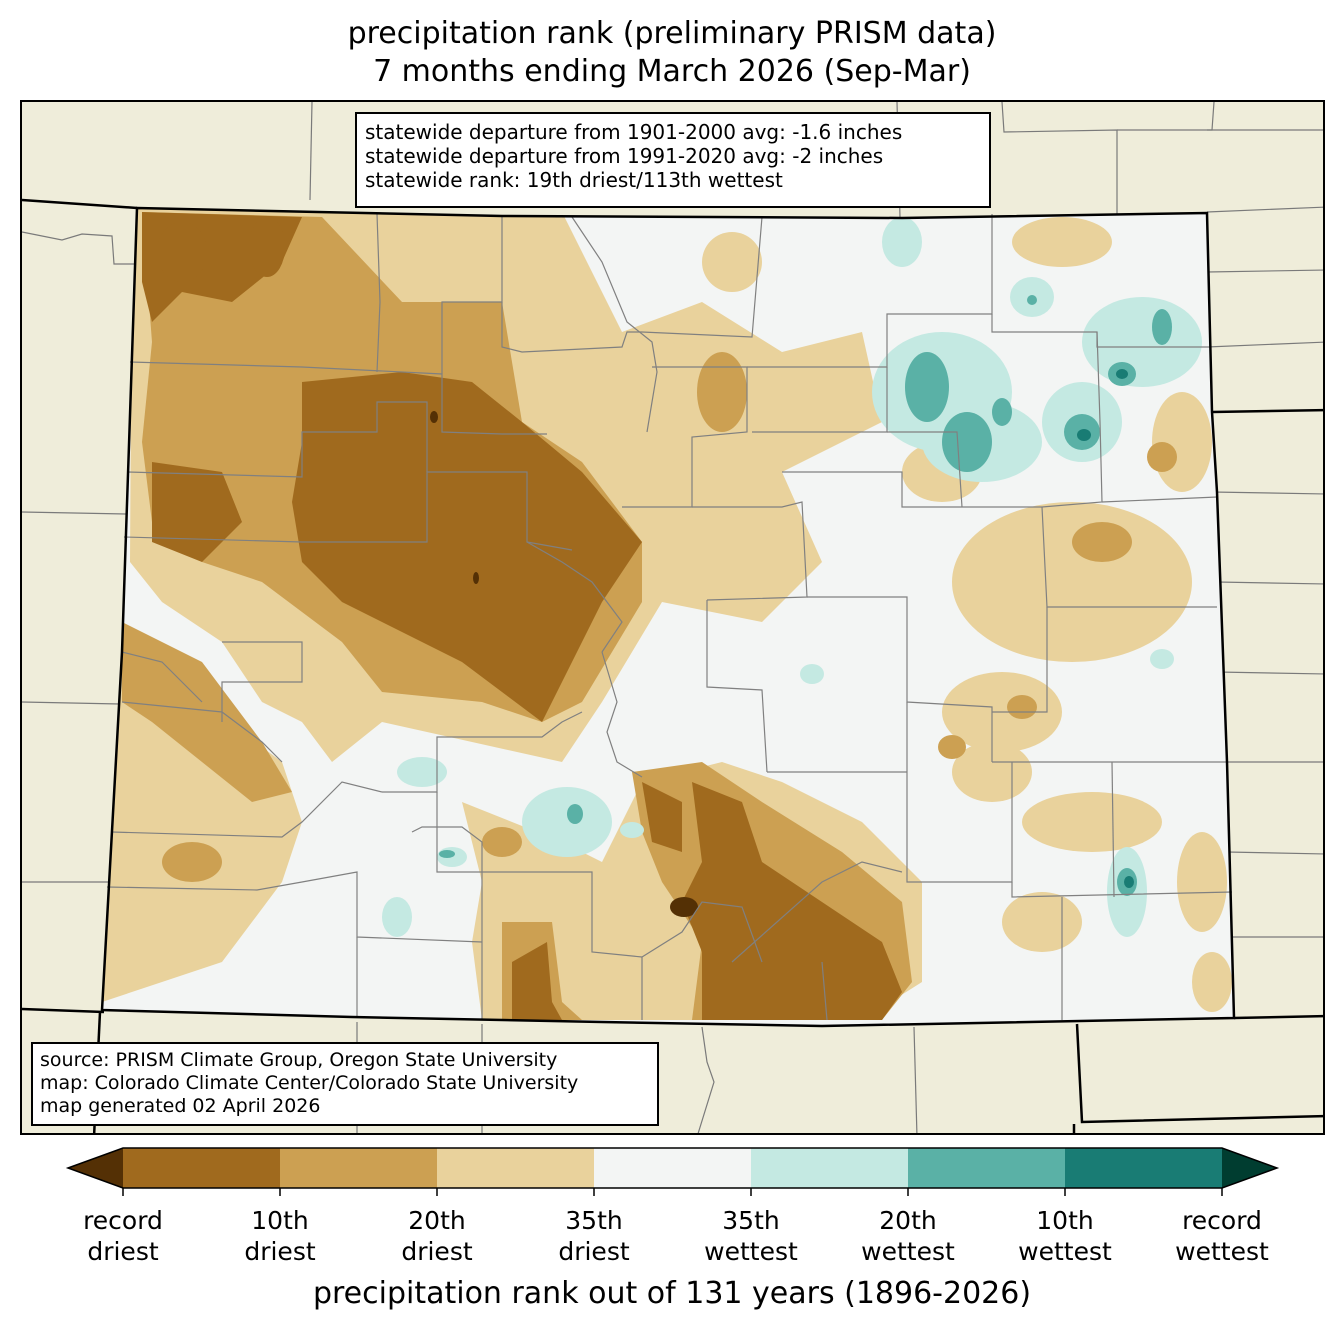 The height and width of the screenshot is (1332, 1344). Describe the element at coordinates (437, 1236) in the screenshot. I see `colorbar-tick-label: 20th driest` at that location.